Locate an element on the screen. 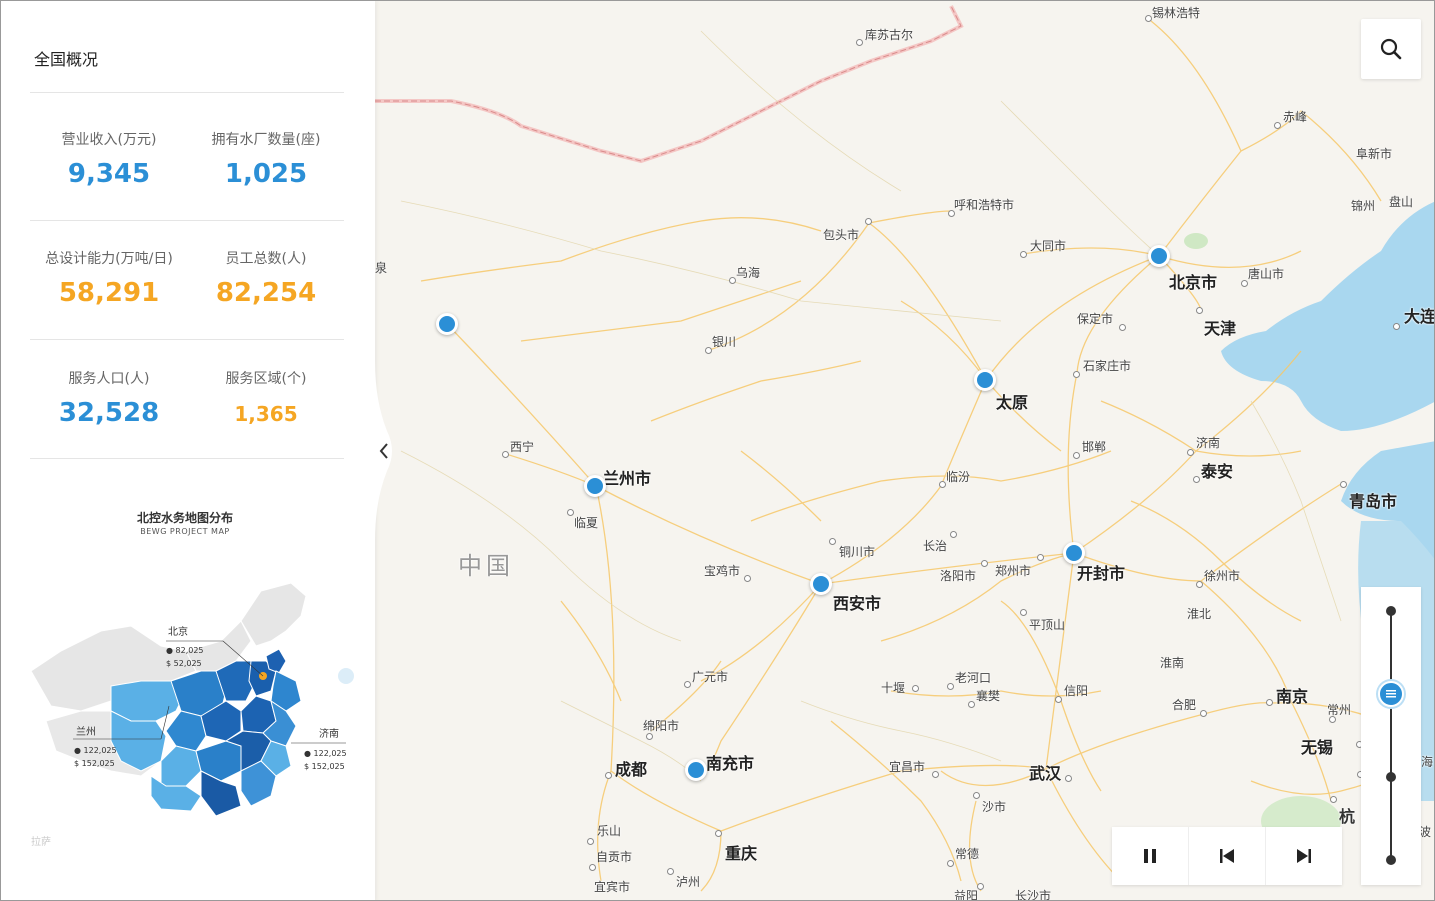  city-label: 太原 is located at coordinates (1012, 402).